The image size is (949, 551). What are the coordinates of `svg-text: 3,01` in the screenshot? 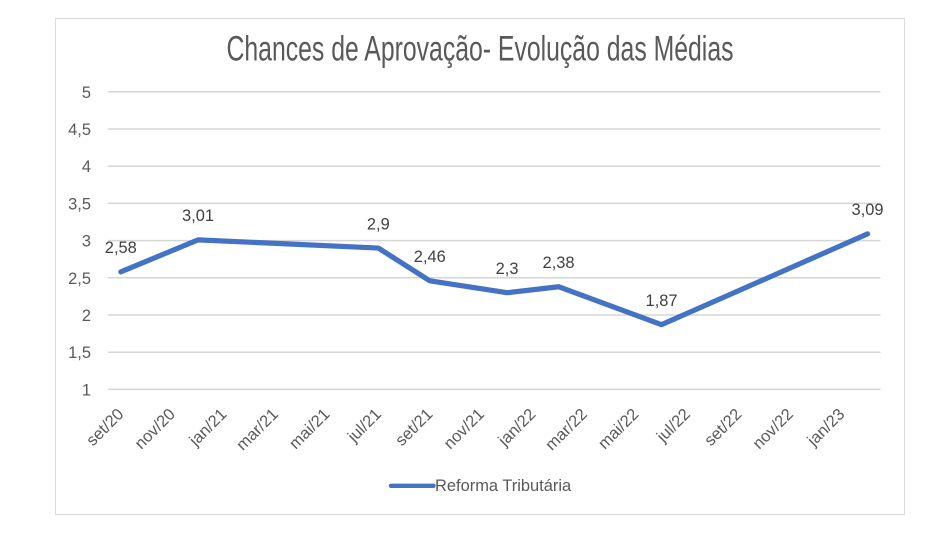 It's located at (198, 216).